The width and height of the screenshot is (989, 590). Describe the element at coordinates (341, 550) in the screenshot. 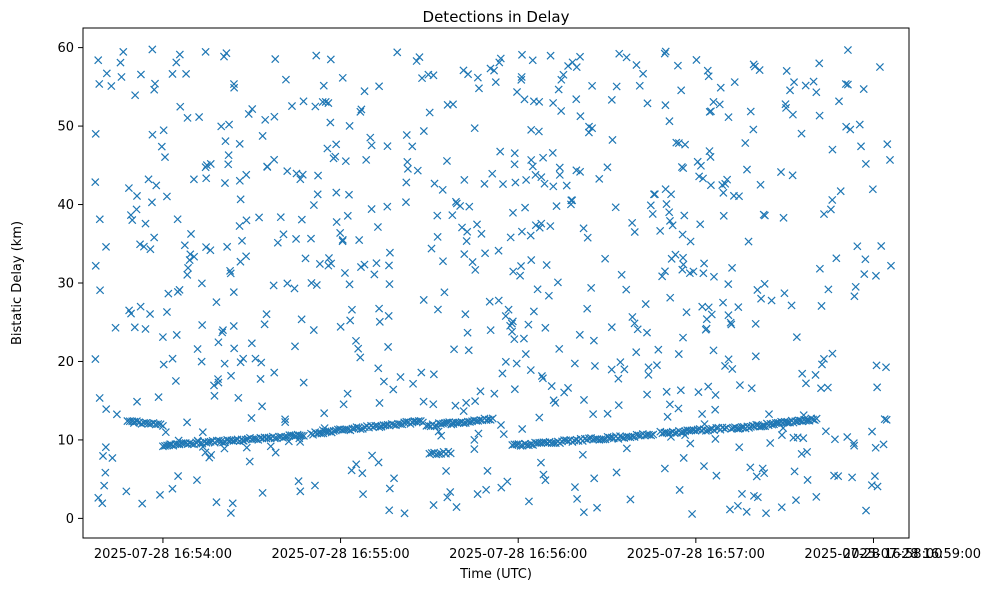

I see `x-tick: 2025-07-28 16:55:00` at that location.